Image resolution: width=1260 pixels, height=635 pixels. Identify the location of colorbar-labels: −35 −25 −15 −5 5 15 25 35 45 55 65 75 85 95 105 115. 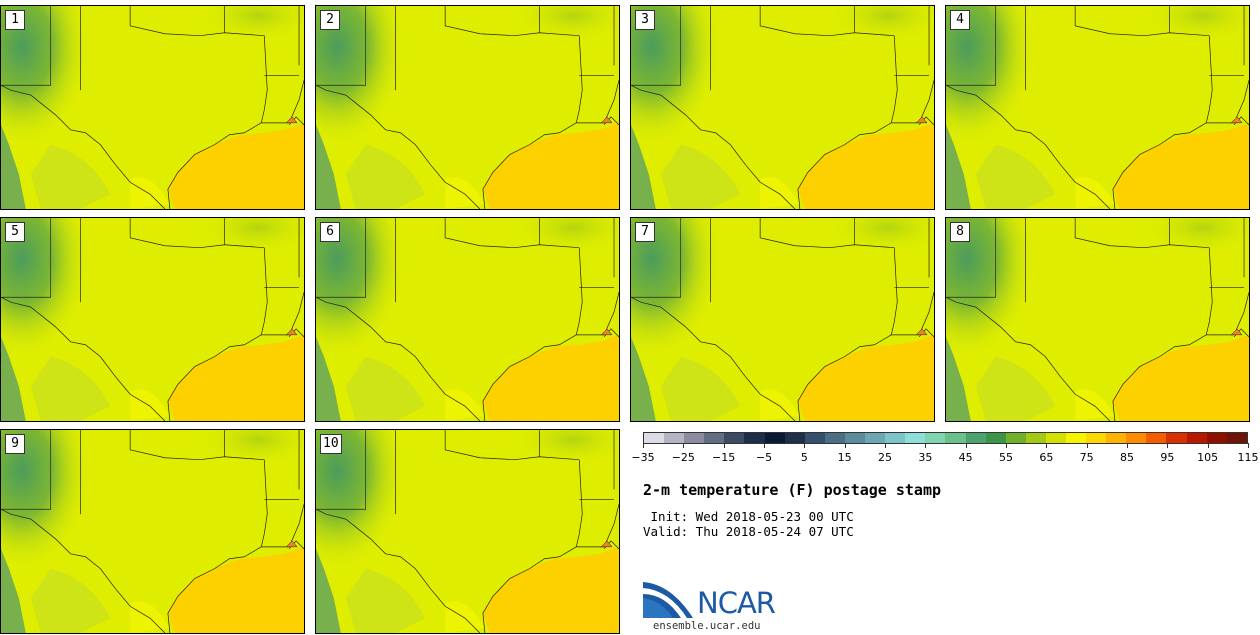
(944, 459).